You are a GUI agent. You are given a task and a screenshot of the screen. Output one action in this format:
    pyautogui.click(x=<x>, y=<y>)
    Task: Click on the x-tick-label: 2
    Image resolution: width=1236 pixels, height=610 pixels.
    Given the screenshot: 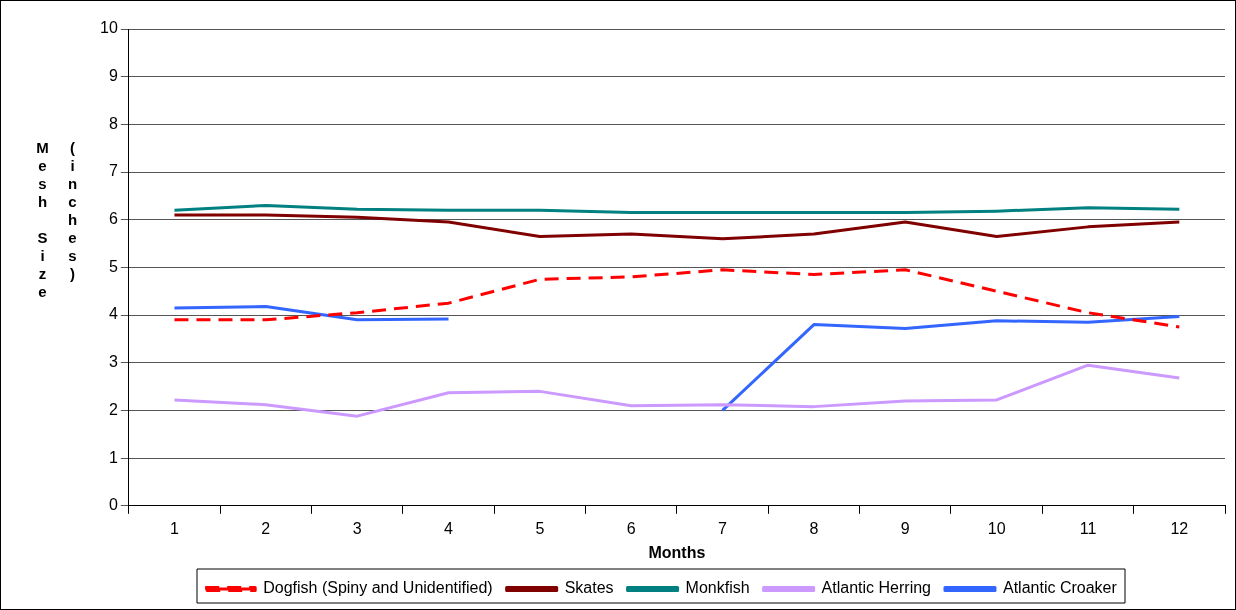 What is the action you would take?
    pyautogui.click(x=266, y=529)
    